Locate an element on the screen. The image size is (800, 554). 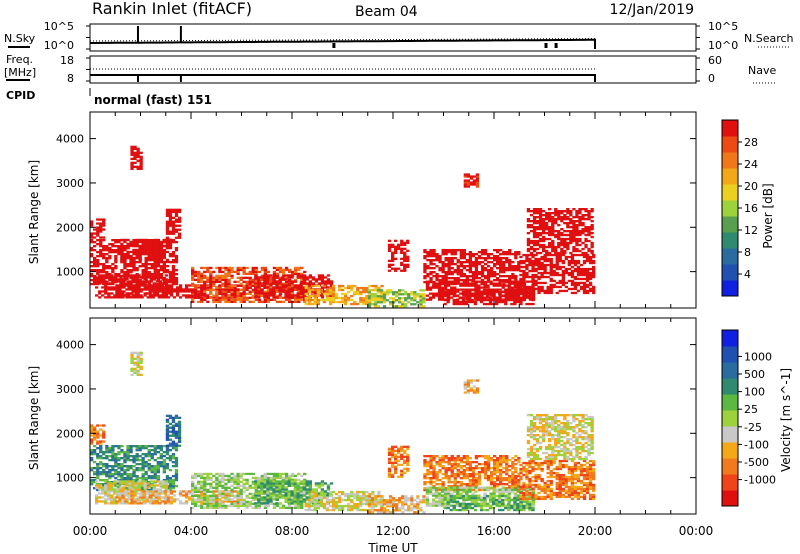
noise-left-tick-marks is located at coordinates (88, 37).